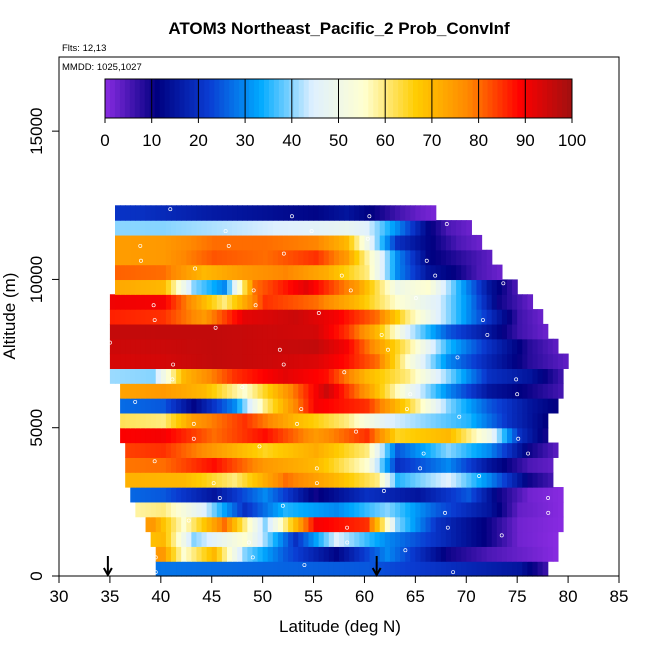 Image resolution: width=650 pixels, height=650 pixels. Describe the element at coordinates (339, 28) in the screenshot. I see `chart-title: ATOM3 Northeast_Pacific_2 Prob_ConvInf` at that location.